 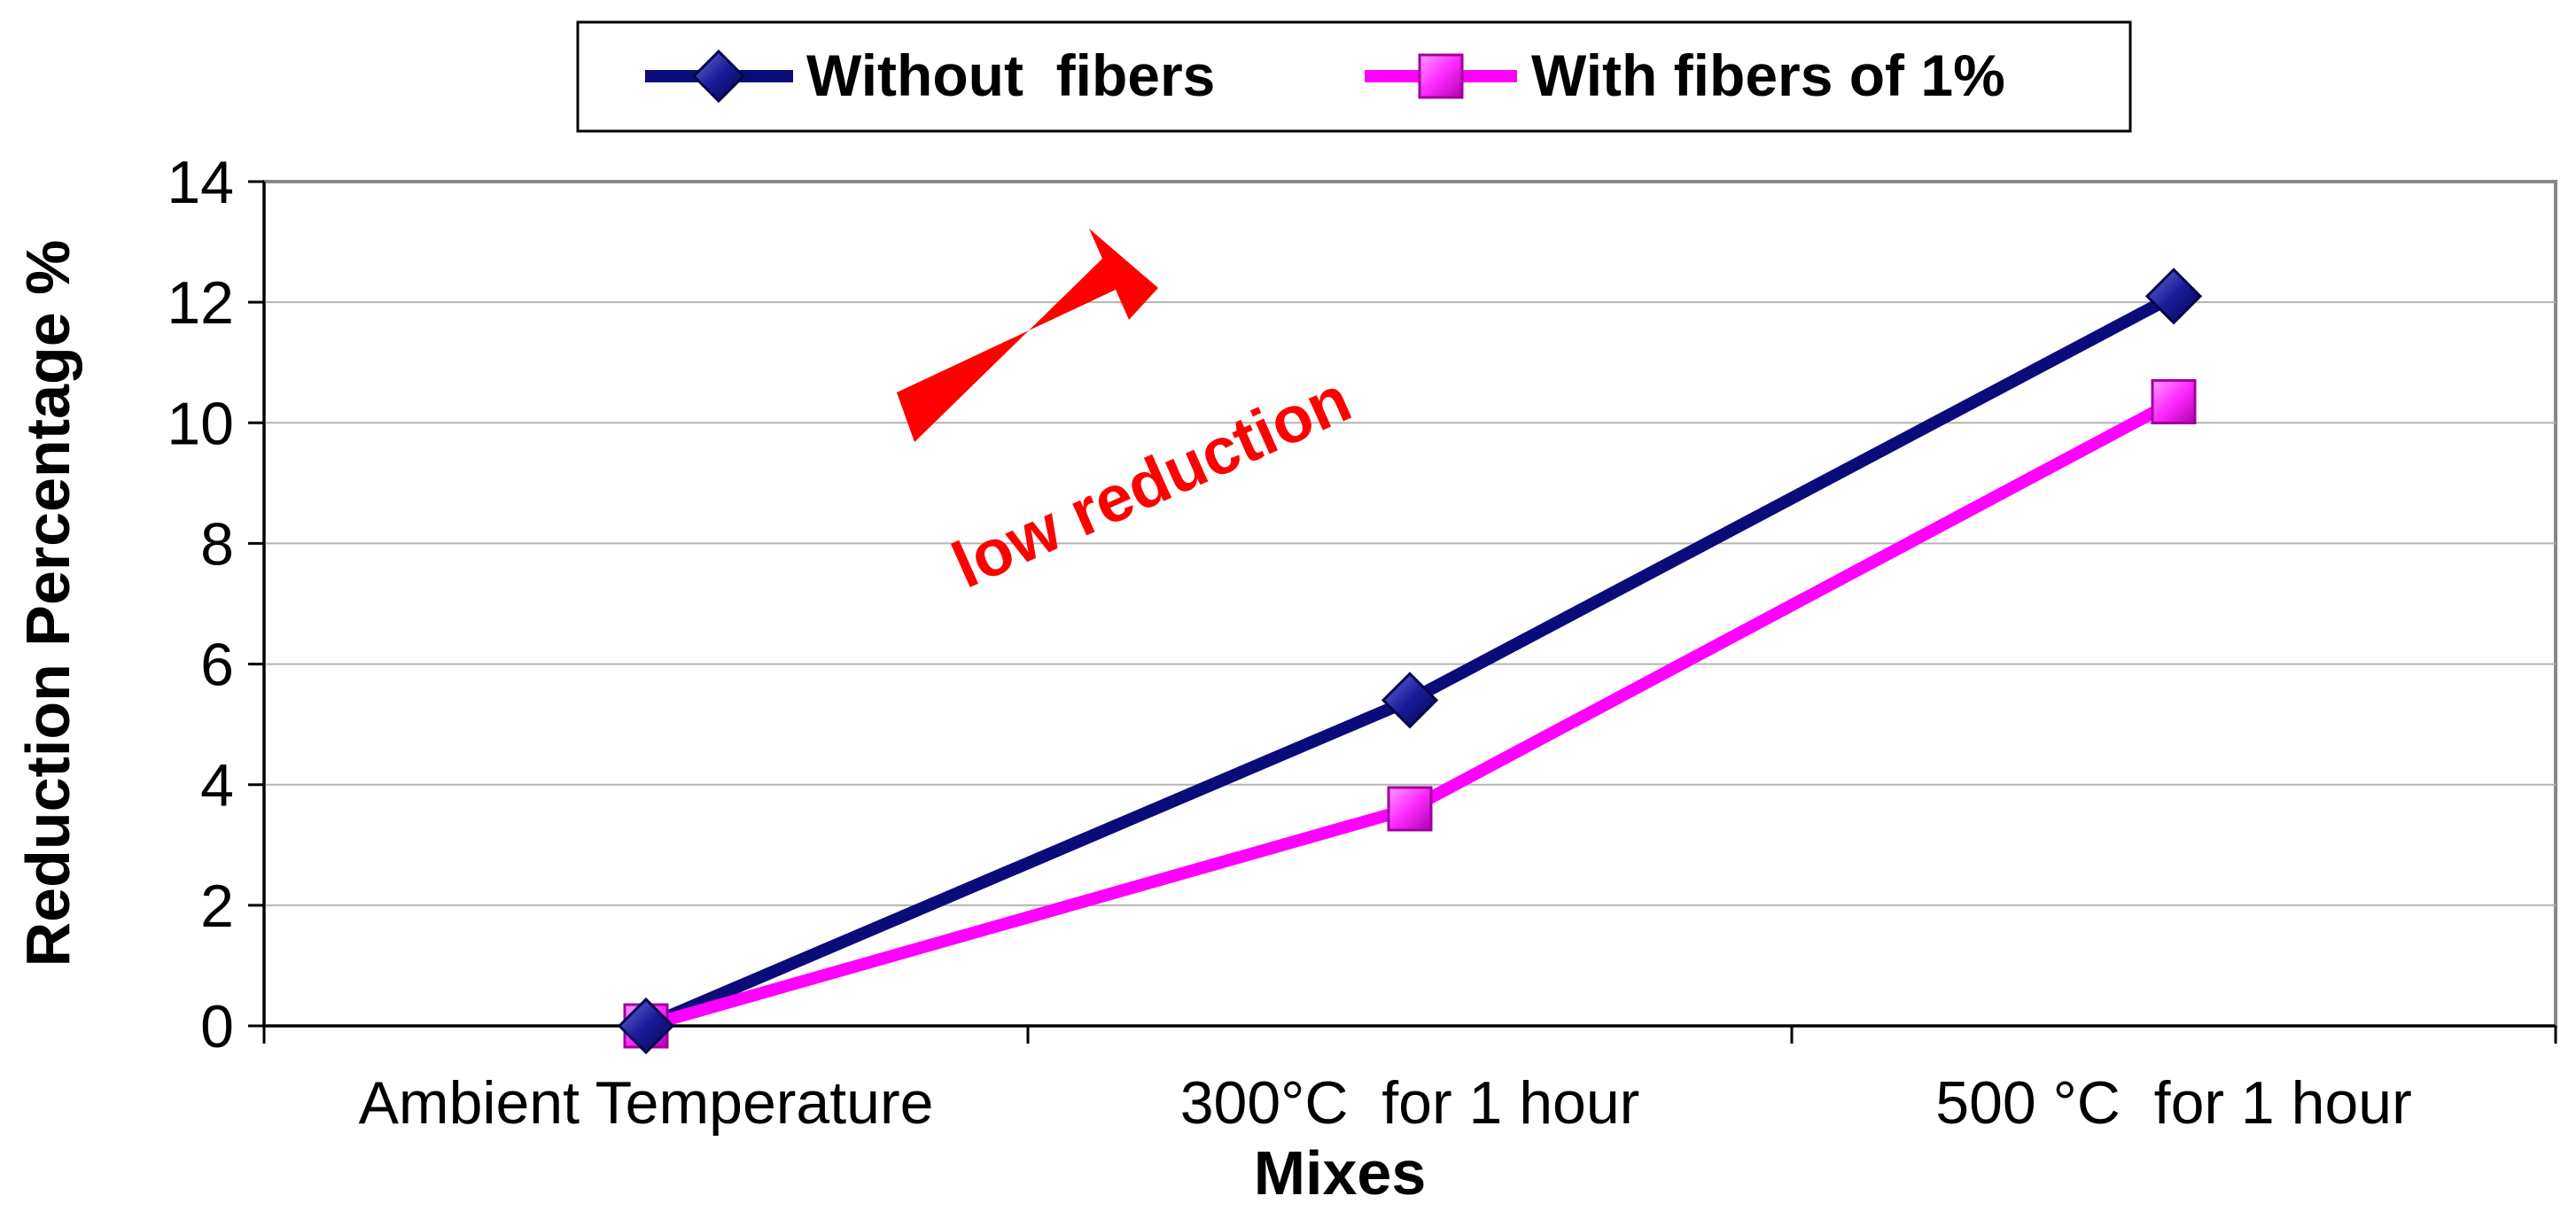 What do you see at coordinates (1410, 1103) in the screenshot?
I see `x-tick-label-1: 300°C for 1 hour` at bounding box center [1410, 1103].